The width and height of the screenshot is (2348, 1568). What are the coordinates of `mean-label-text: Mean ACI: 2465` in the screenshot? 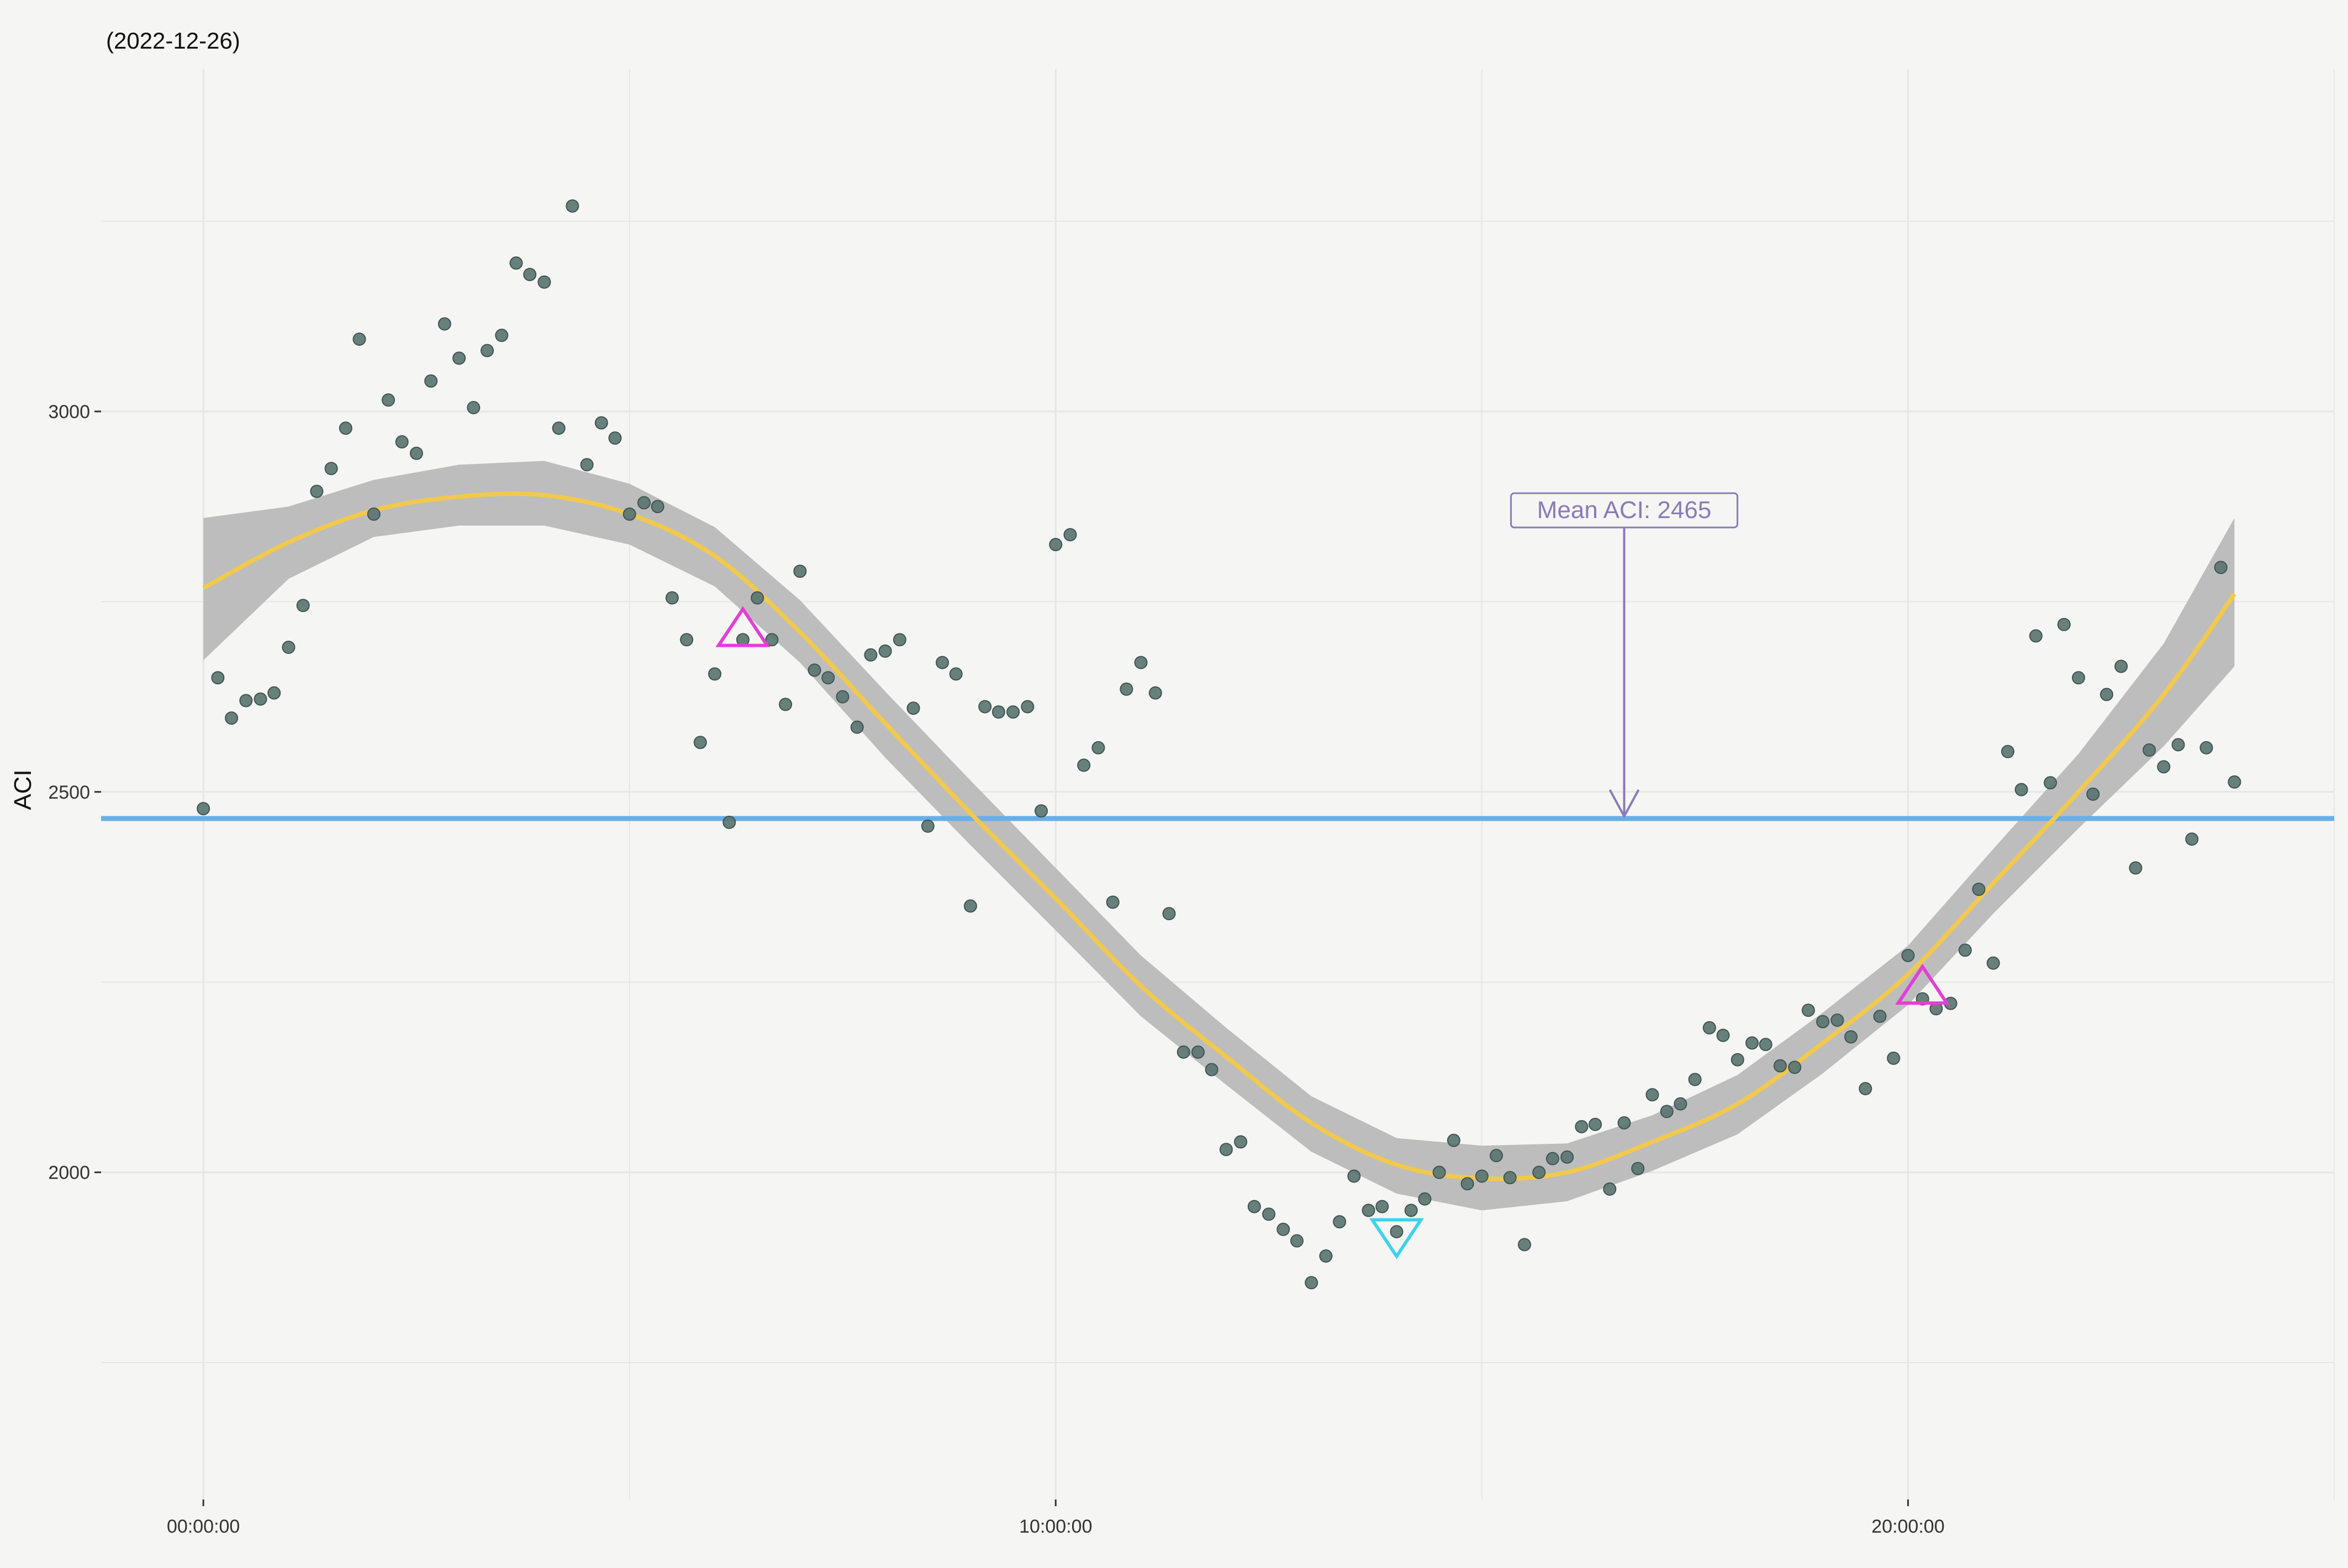 It's located at (1624, 510).